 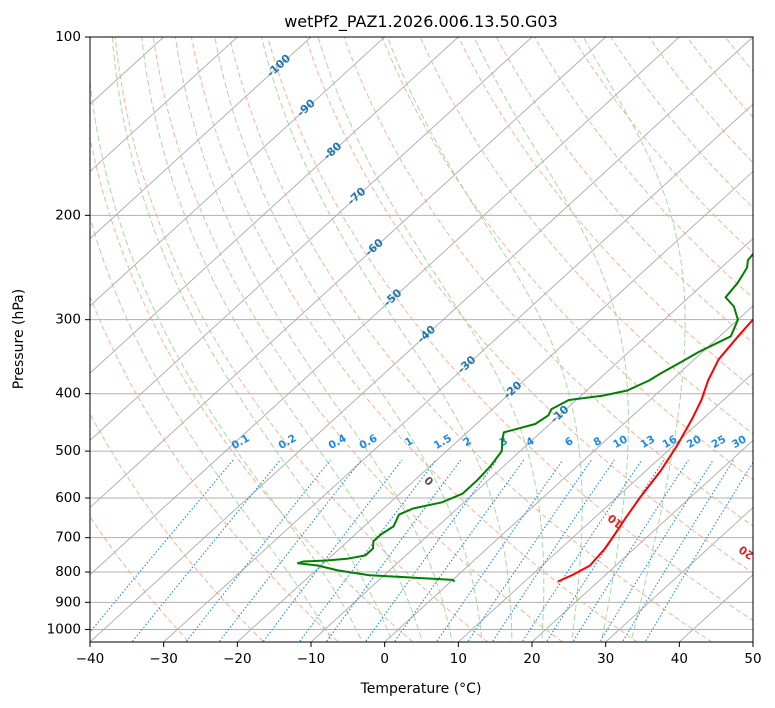 I want to click on x-tick-label: 10, so click(x=458, y=659).